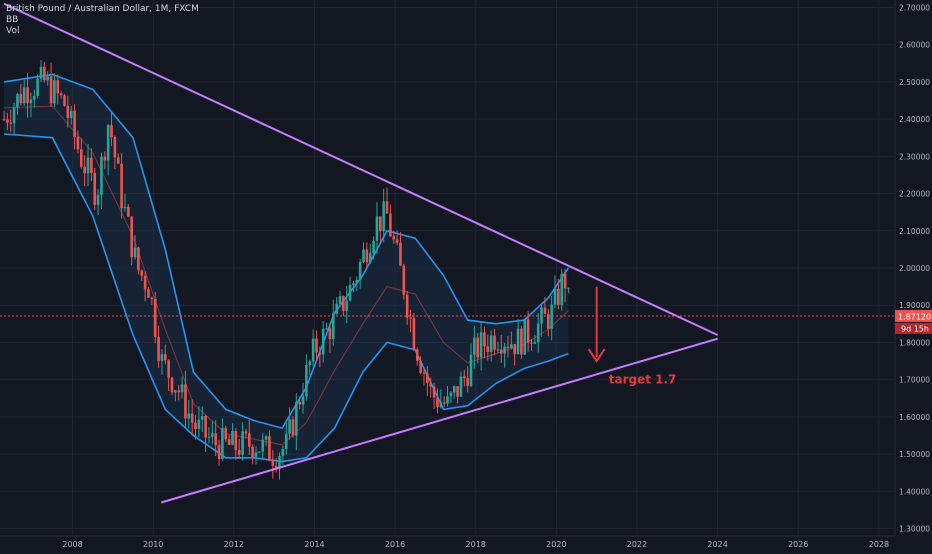 The width and height of the screenshot is (932, 554). Describe the element at coordinates (914, 342) in the screenshot. I see `y-tick-label: 1.80000` at that location.